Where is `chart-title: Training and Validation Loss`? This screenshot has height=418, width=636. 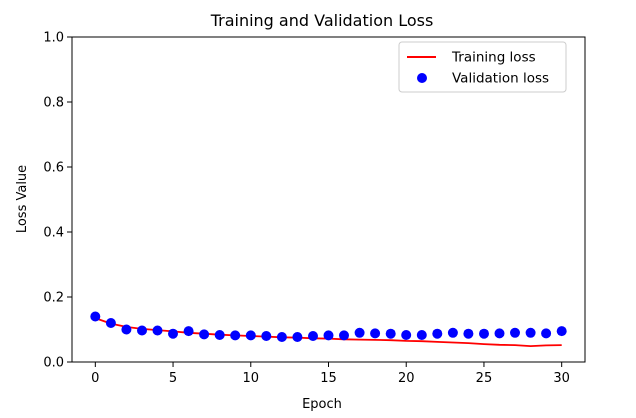 chart-title: Training and Validation Loss is located at coordinates (322, 20).